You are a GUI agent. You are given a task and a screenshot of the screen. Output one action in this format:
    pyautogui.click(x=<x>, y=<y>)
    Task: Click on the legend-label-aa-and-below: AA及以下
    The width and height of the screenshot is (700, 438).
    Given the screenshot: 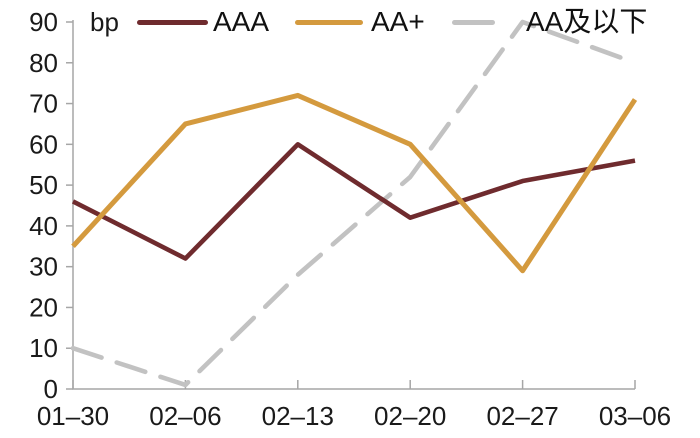 What is the action you would take?
    pyautogui.click(x=587, y=21)
    